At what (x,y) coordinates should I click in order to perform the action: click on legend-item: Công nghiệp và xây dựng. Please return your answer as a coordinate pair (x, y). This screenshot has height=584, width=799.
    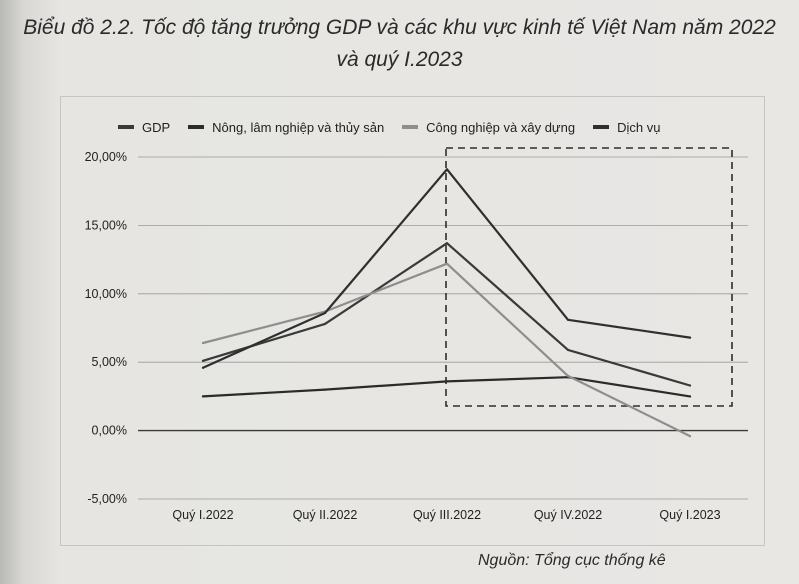
    Looking at the image, I should click on (488, 127).